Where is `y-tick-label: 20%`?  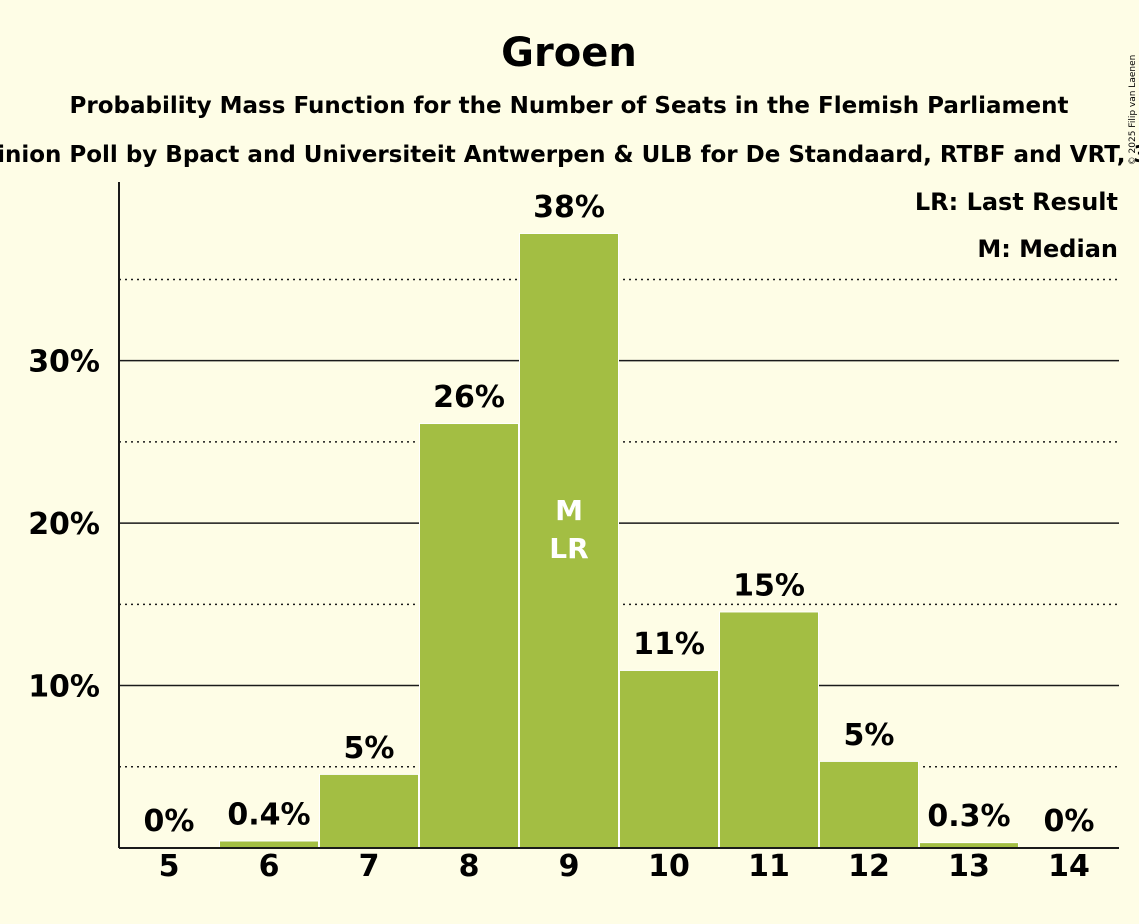
y-tick-label: 20% is located at coordinates (64, 524).